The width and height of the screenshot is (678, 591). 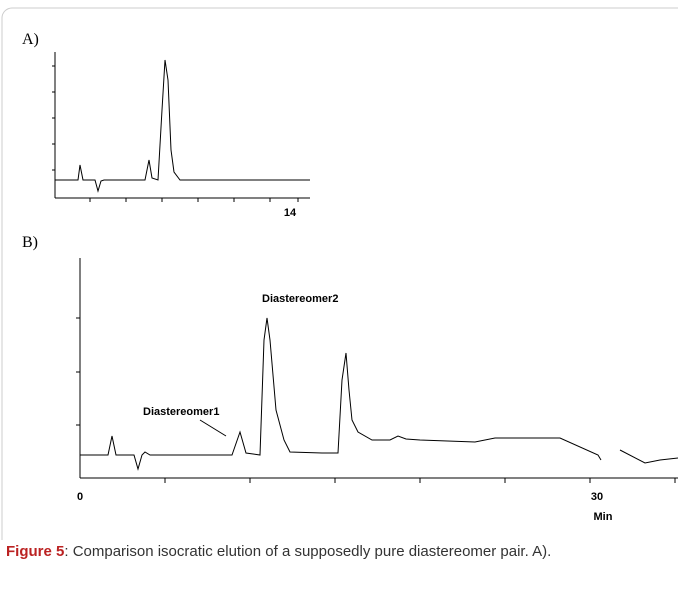 I want to click on panel-label: A), so click(x=30, y=39).